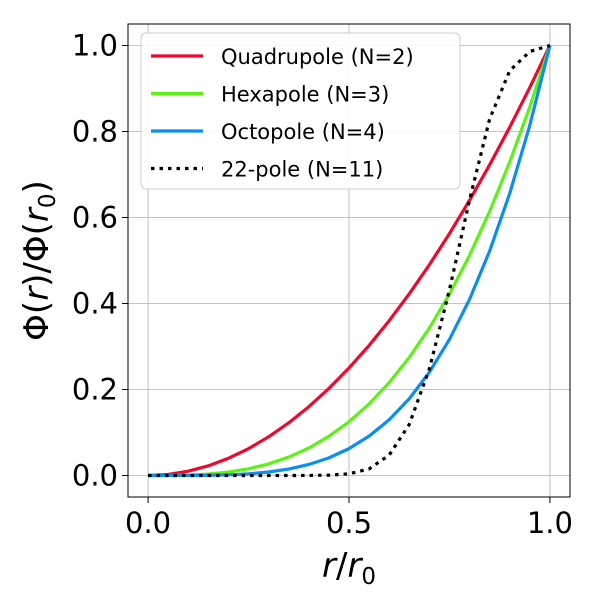 Image resolution: width=596 pixels, height=596 pixels. What do you see at coordinates (148, 523) in the screenshot?
I see `x-tick-label: 0.0` at bounding box center [148, 523].